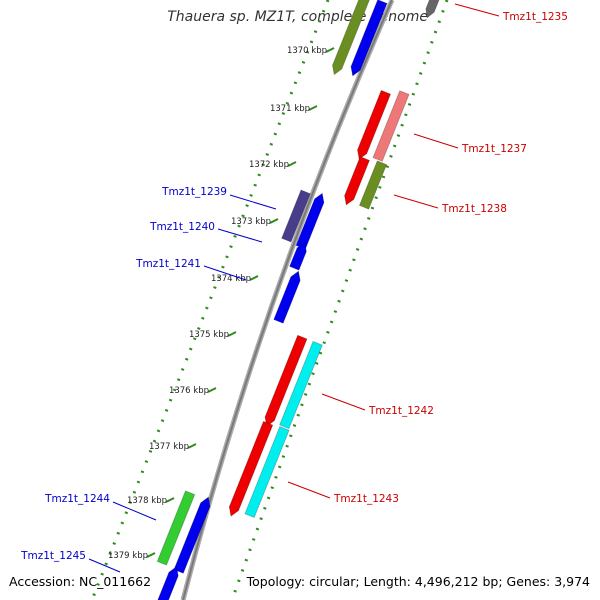 This screenshot has height=600, width=600. I want to click on tick-label: 1378 kbp, so click(147, 501).